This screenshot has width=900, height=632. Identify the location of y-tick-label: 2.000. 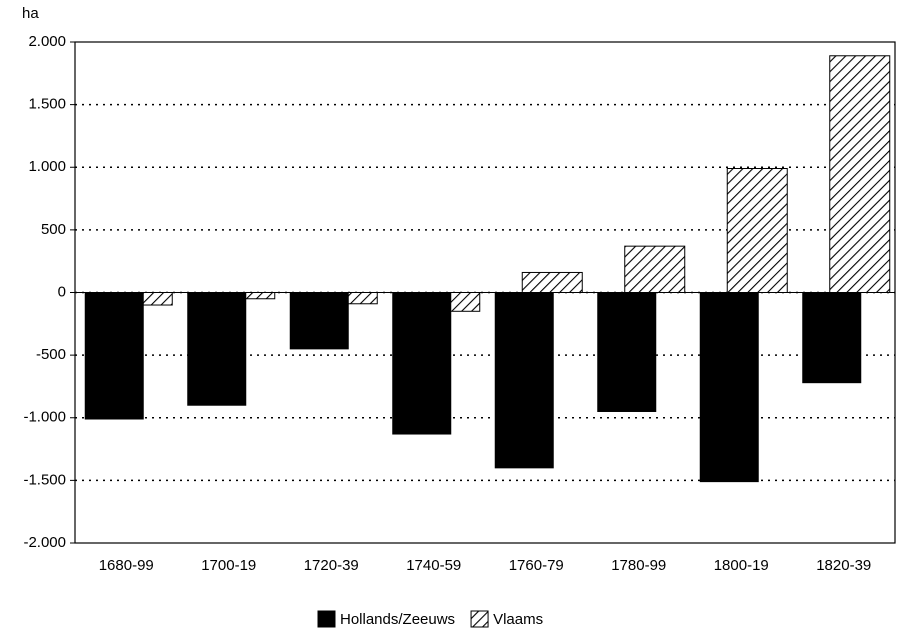
(47, 41).